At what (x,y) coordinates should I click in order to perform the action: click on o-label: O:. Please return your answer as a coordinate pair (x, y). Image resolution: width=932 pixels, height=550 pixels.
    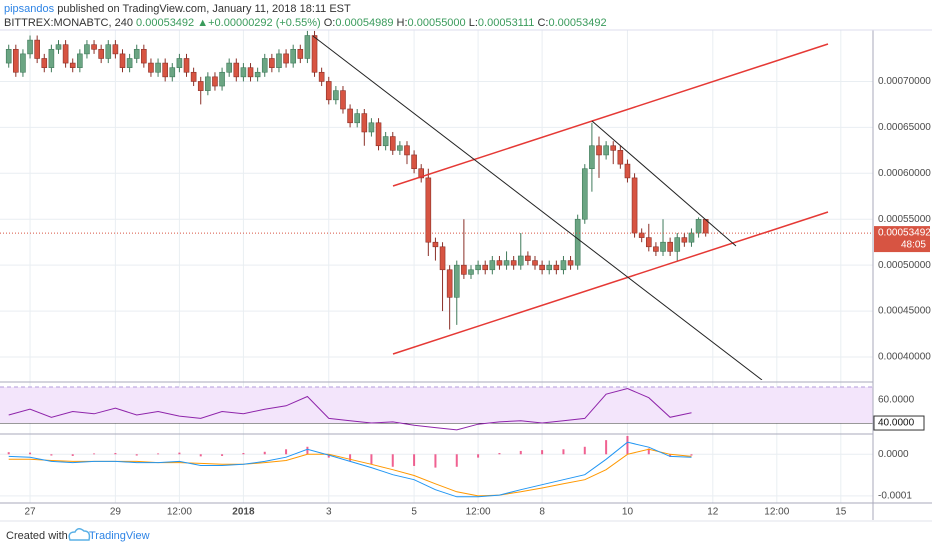
    Looking at the image, I should click on (330, 23).